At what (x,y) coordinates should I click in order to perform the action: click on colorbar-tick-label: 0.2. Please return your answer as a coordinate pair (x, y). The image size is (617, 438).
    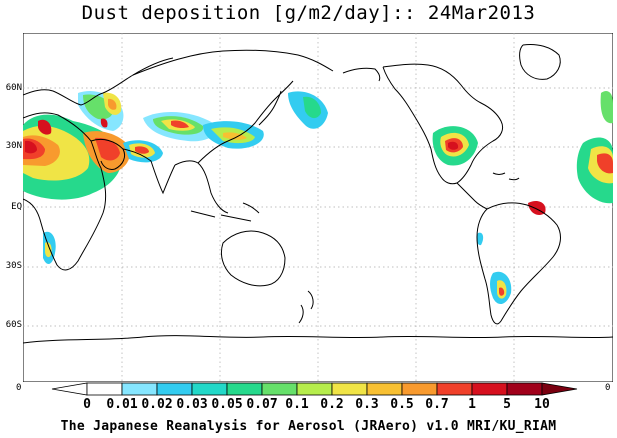
    Looking at the image, I should click on (332, 404).